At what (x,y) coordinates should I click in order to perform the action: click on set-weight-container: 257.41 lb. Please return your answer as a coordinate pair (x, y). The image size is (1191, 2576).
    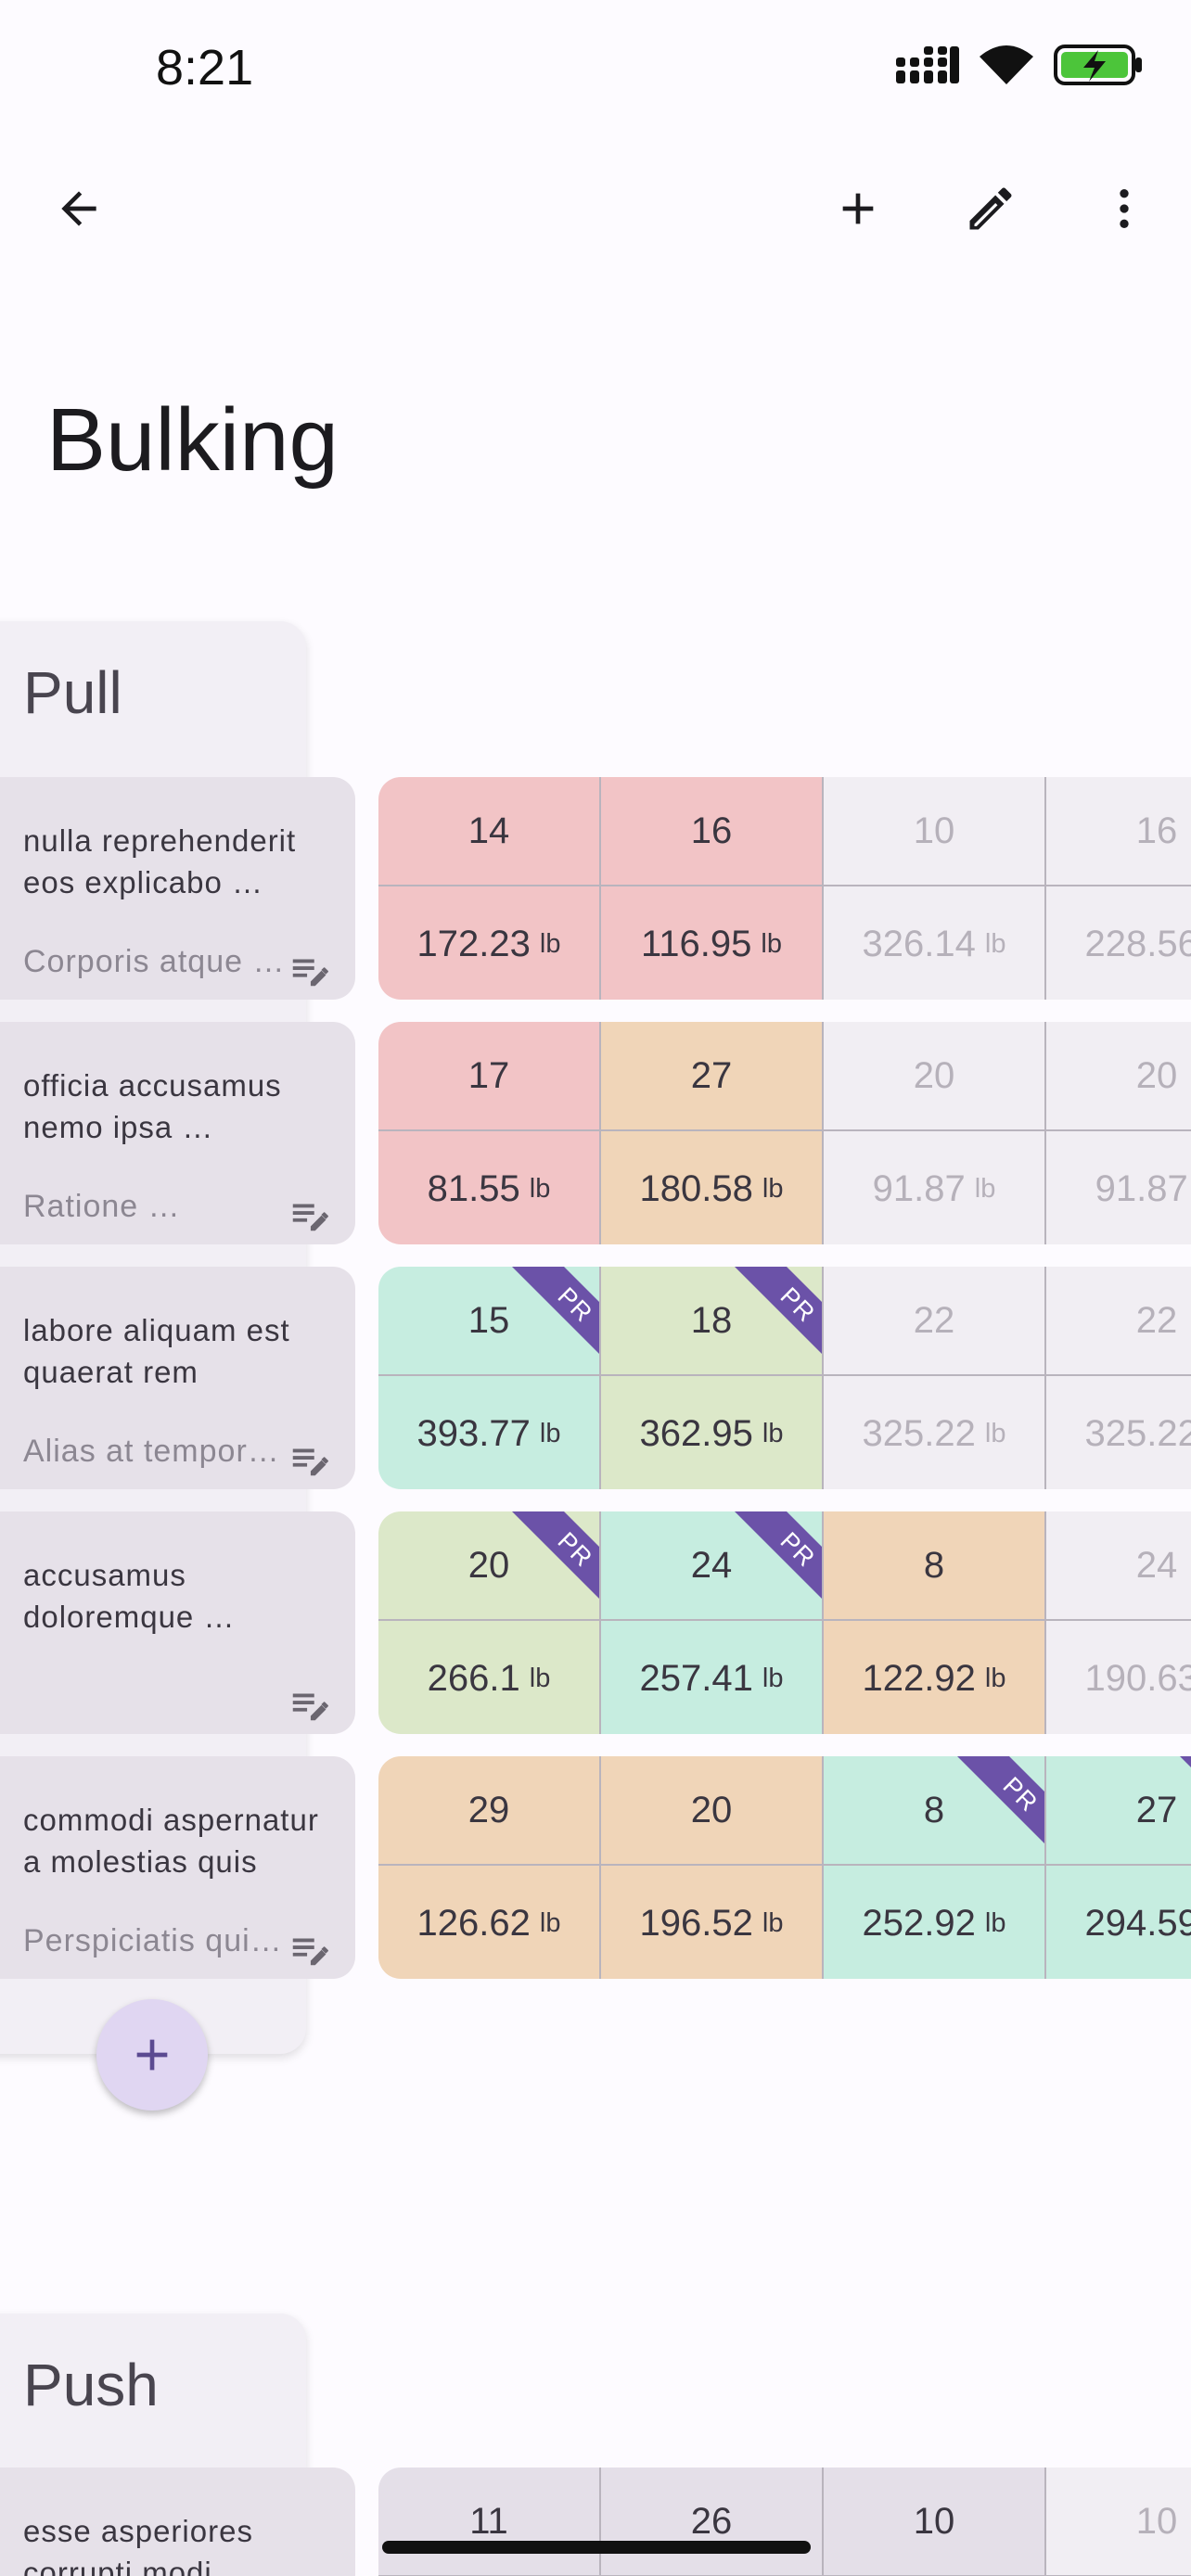
    Looking at the image, I should click on (712, 1679).